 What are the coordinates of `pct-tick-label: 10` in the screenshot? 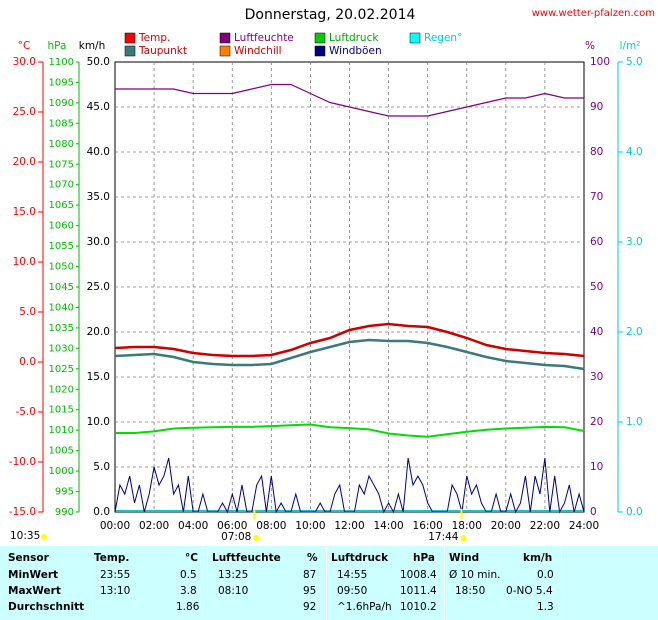 It's located at (596, 467).